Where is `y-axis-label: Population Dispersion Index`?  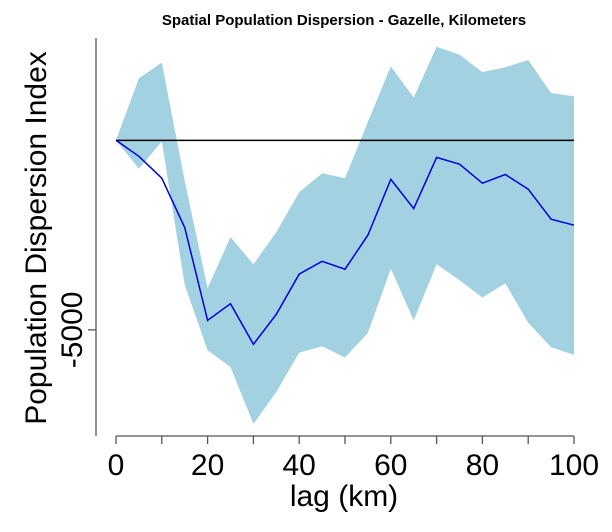
y-axis-label: Population Dispersion Index is located at coordinates (36, 238).